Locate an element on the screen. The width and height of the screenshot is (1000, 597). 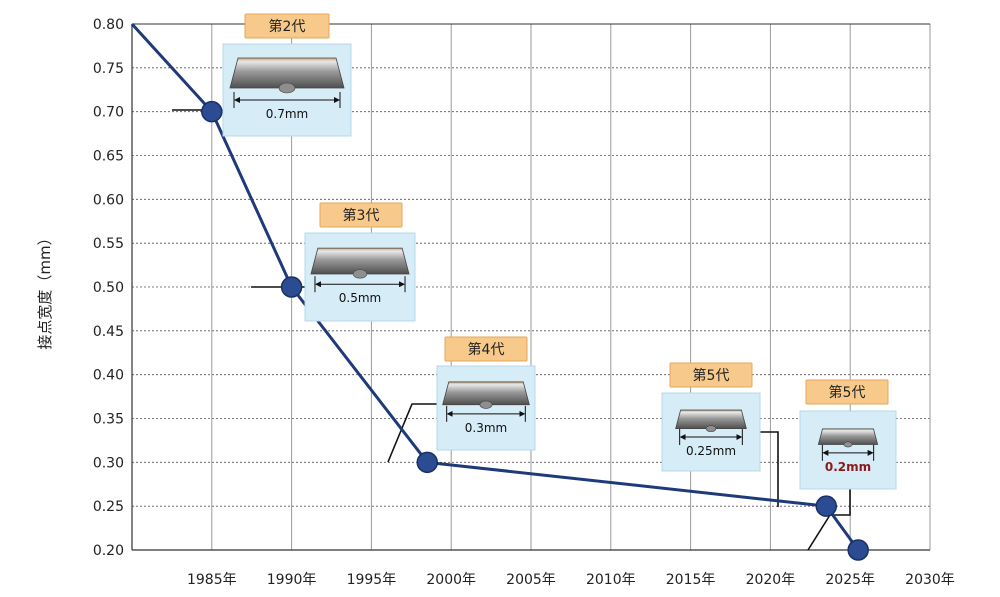
x-tick-label: 2000年 is located at coordinates (451, 580).